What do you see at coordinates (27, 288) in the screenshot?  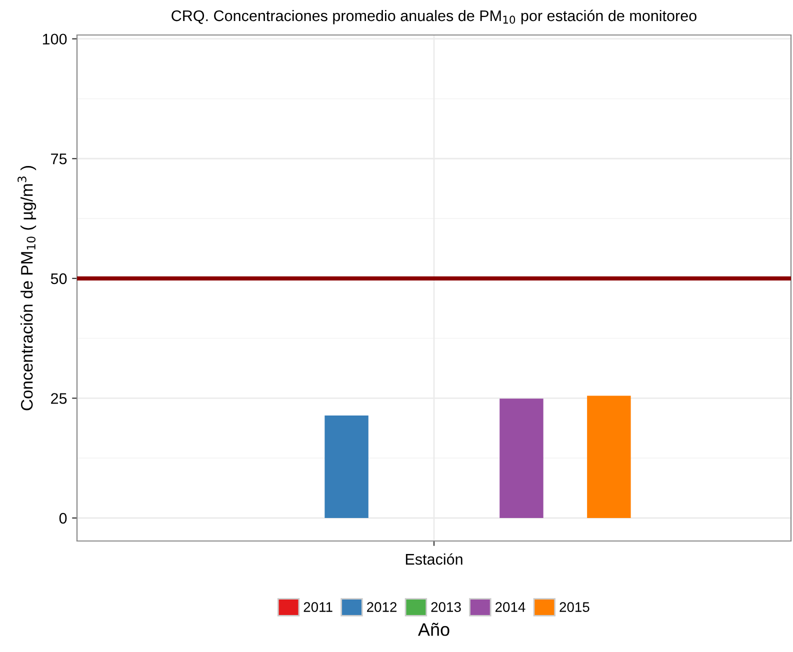 I see `y-axis-title: Concentración de PM$_{10}$ ( µg/m$^{3}$ )` at bounding box center [27, 288].